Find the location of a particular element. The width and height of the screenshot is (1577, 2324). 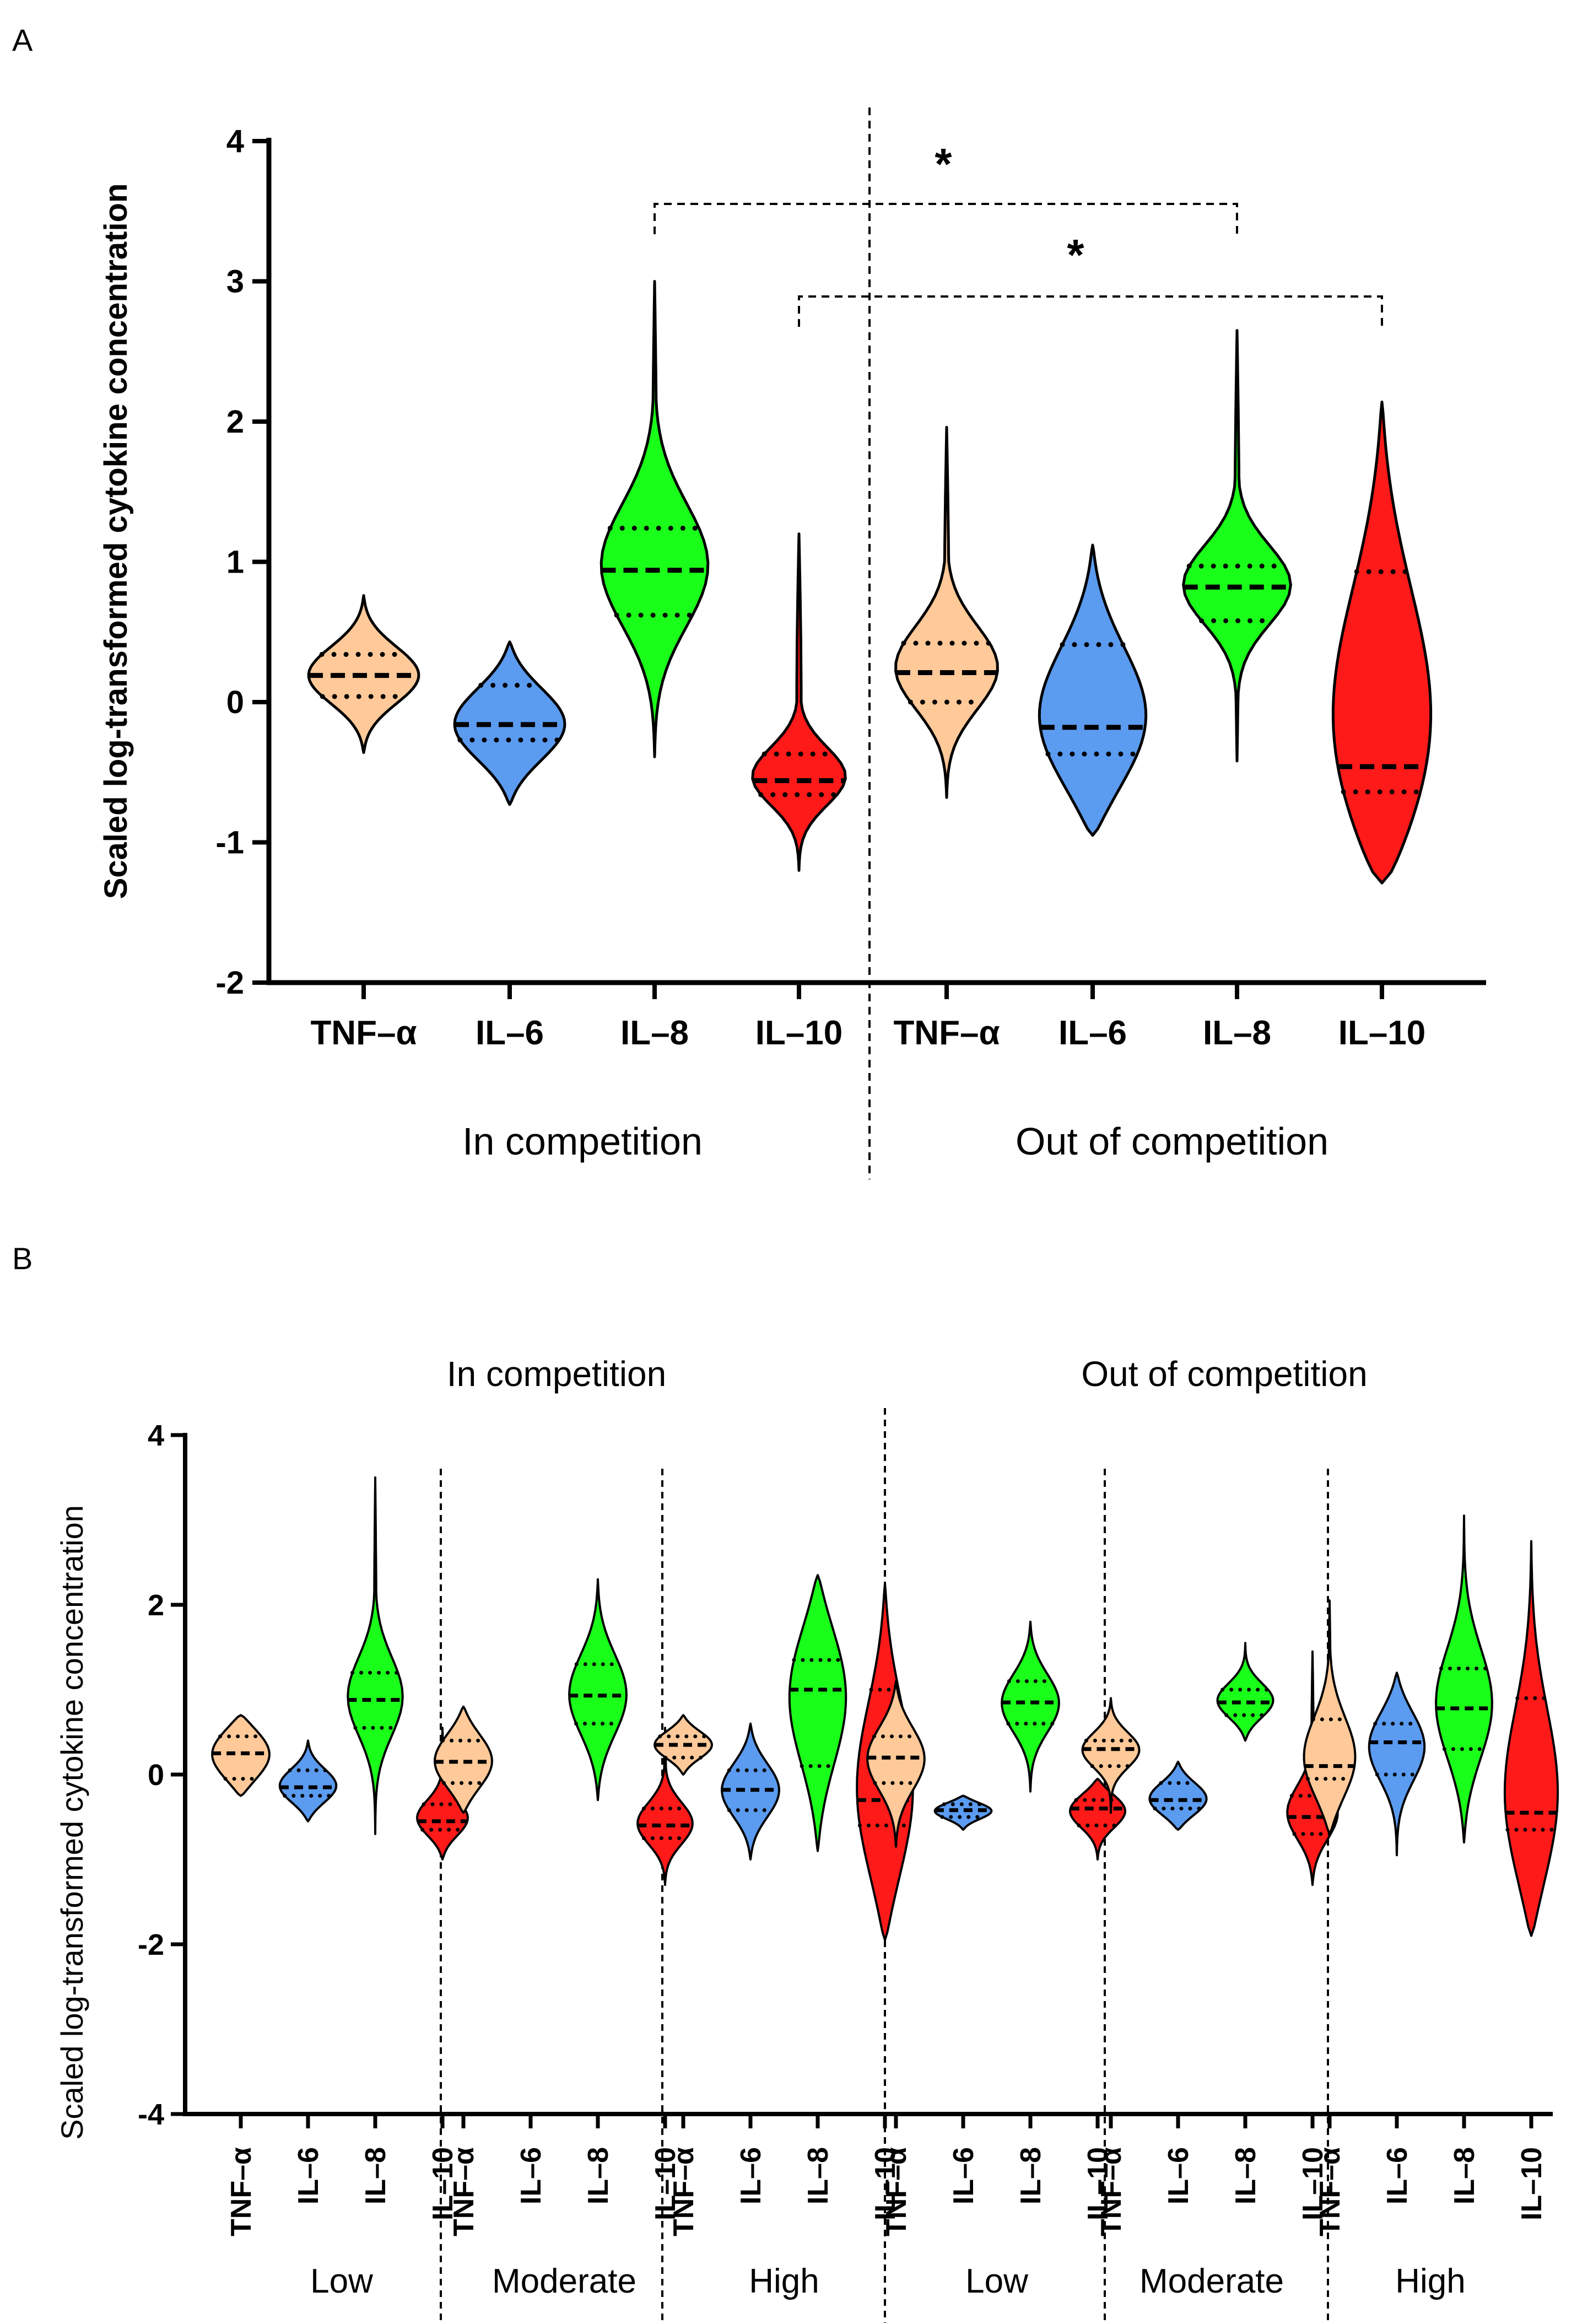

panel-a-significance-star-il10: * is located at coordinates (1075, 254).